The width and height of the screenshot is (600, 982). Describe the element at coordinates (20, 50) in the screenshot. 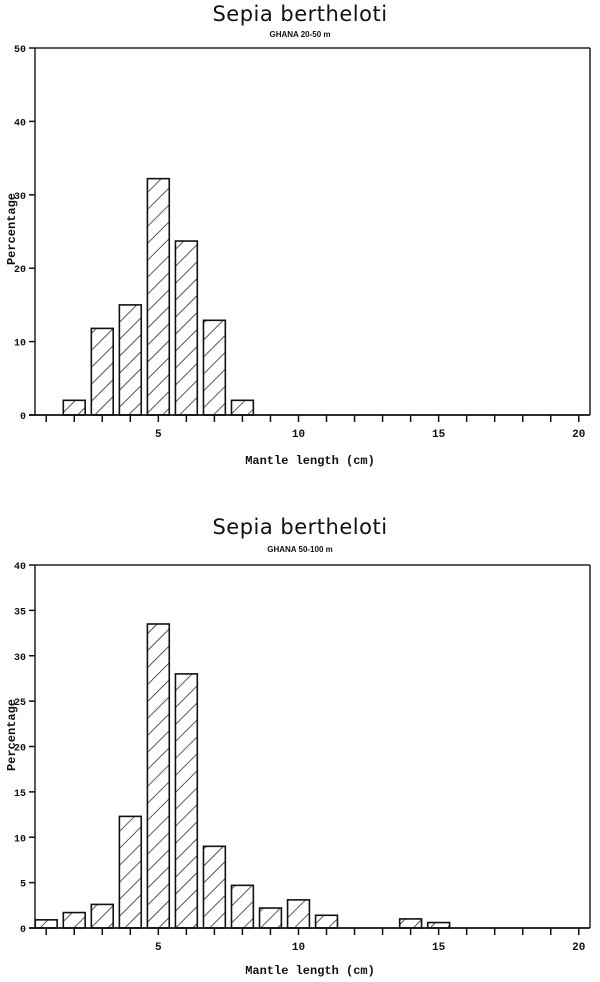

I see `y-tick-label: 50` at that location.